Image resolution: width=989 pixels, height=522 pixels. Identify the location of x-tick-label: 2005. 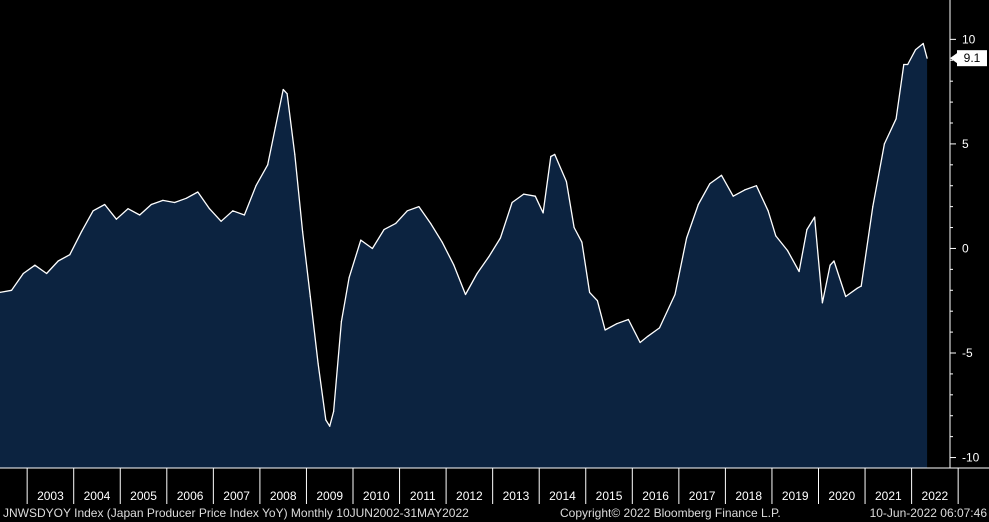
(143, 496).